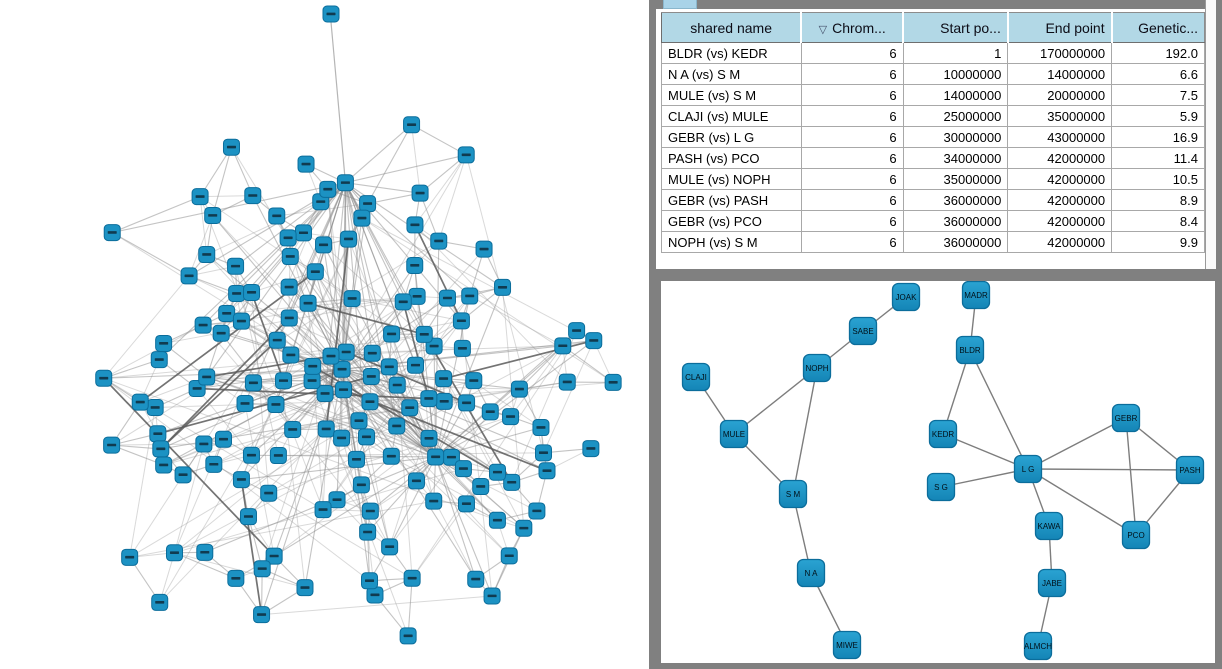 This screenshot has width=1222, height=669. I want to click on table-row: GEBR (vs) PASH 6 36000000 42000000 8.9, so click(933, 200).